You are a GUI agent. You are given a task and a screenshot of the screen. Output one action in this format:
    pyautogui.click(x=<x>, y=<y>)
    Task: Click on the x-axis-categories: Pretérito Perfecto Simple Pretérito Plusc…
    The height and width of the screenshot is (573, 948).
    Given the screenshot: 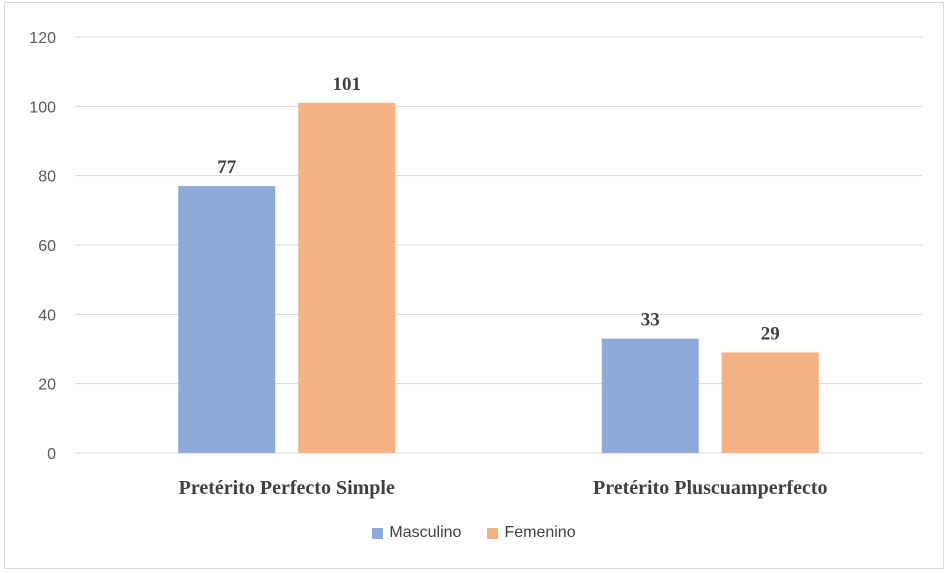 What is the action you would take?
    pyautogui.click(x=503, y=488)
    